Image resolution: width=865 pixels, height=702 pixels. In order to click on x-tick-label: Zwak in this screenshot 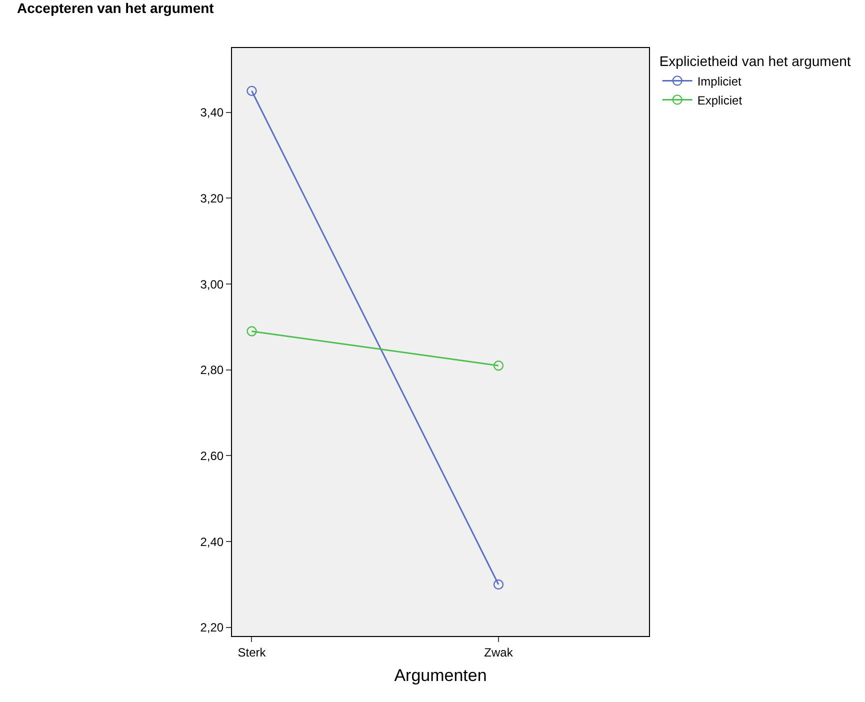, I will do `click(499, 652)`.